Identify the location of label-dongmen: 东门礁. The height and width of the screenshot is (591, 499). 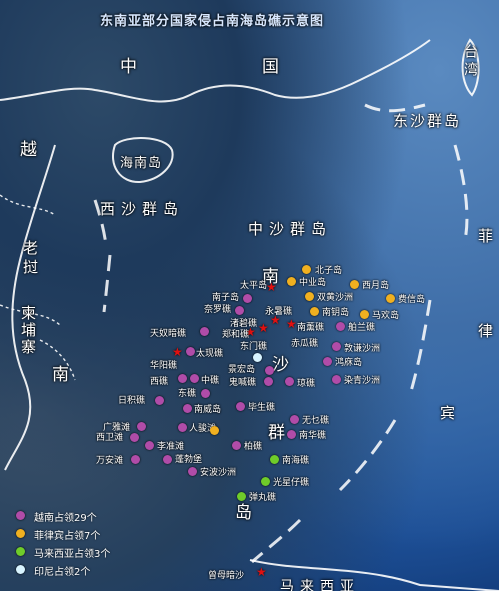
(254, 347).